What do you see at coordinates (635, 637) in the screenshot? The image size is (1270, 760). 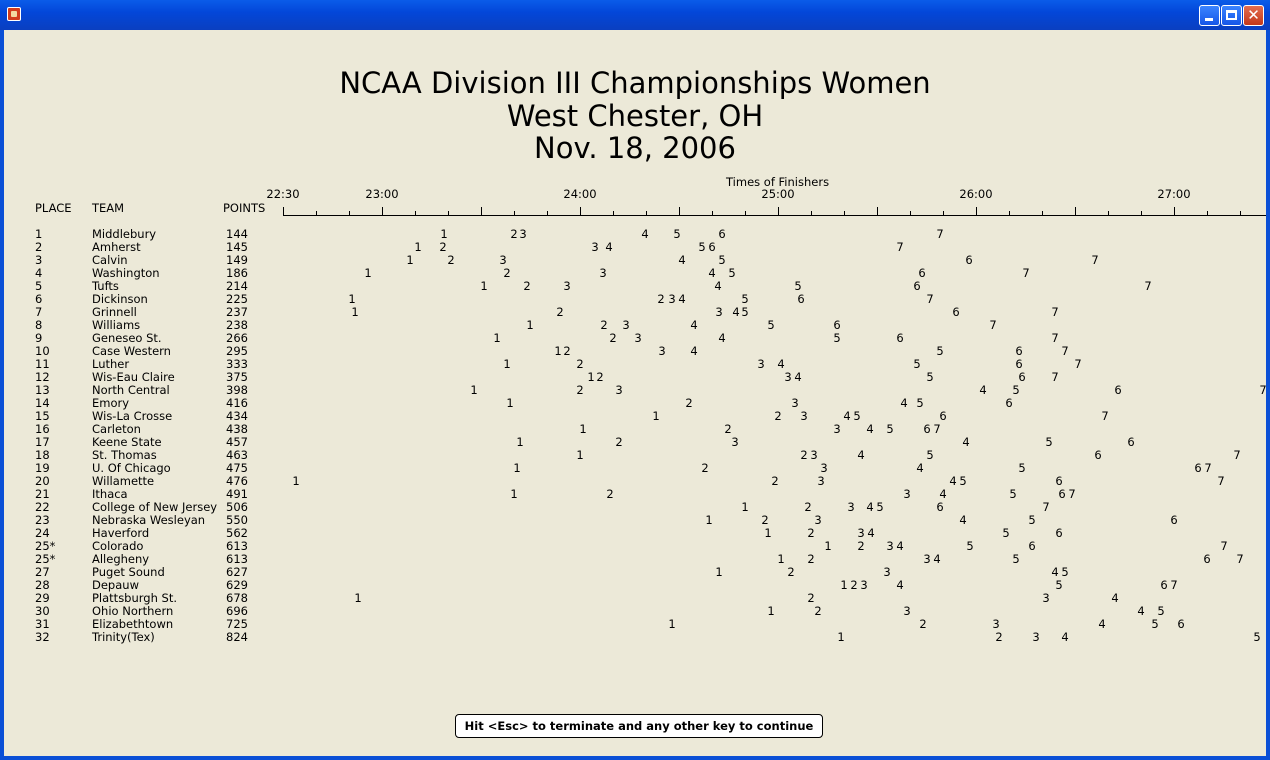 I see `team-row: 32 Trinity(Tex) 824 1 2 3 4 5` at bounding box center [635, 637].